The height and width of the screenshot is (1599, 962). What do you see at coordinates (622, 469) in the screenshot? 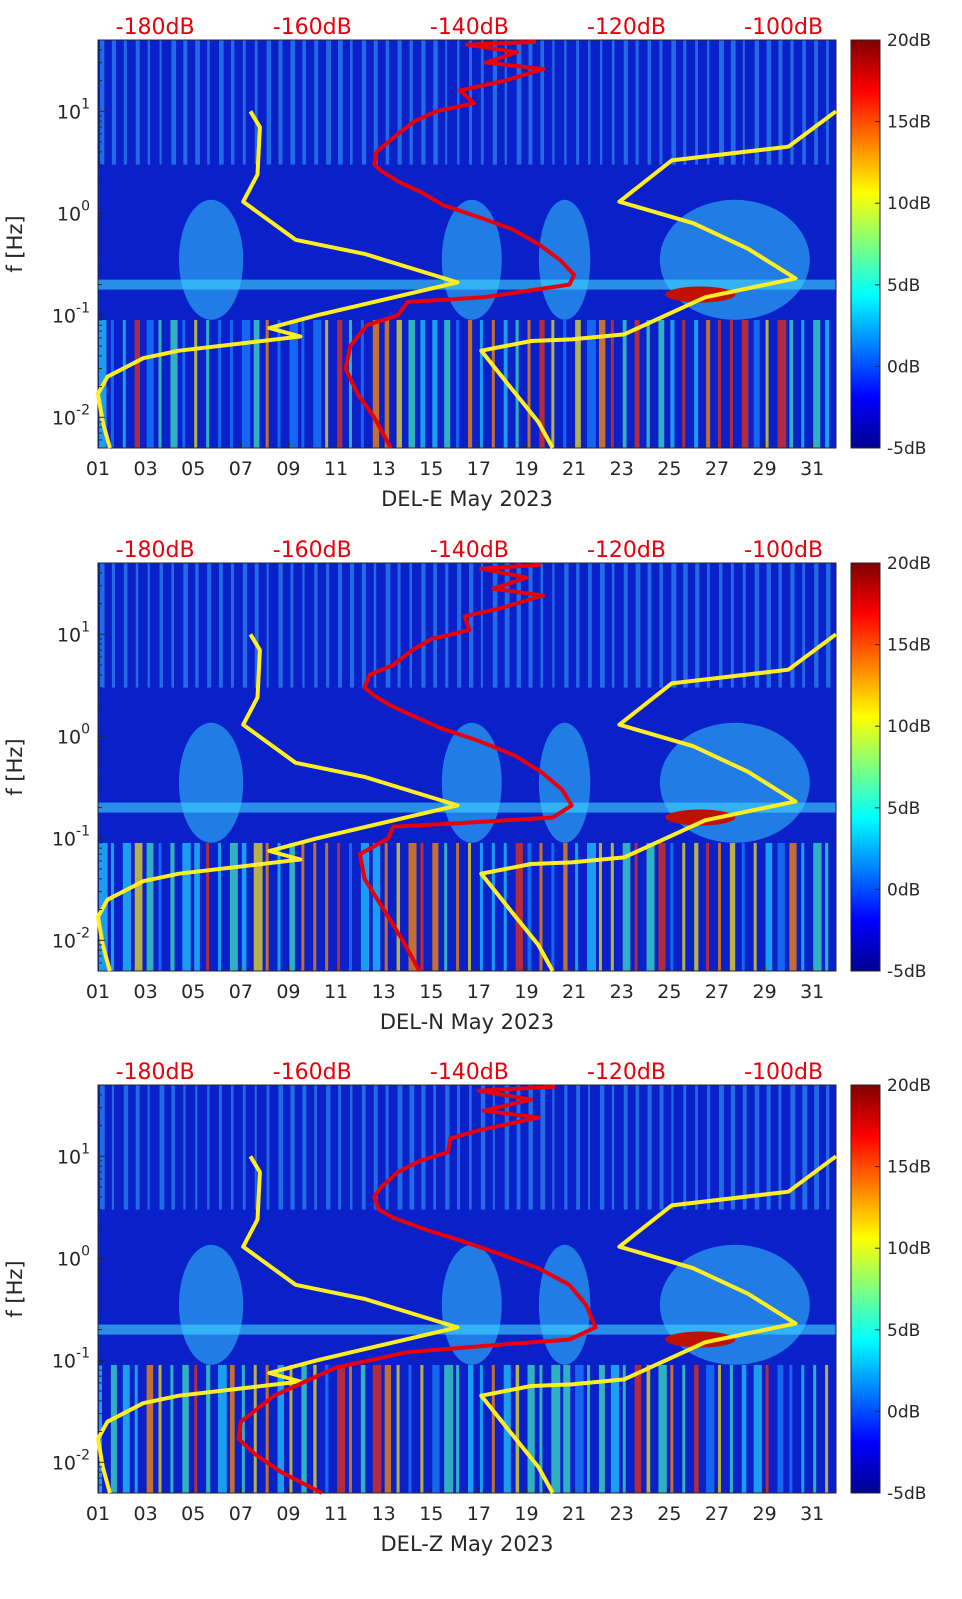
I see `x-tick-label: 23` at bounding box center [622, 469].